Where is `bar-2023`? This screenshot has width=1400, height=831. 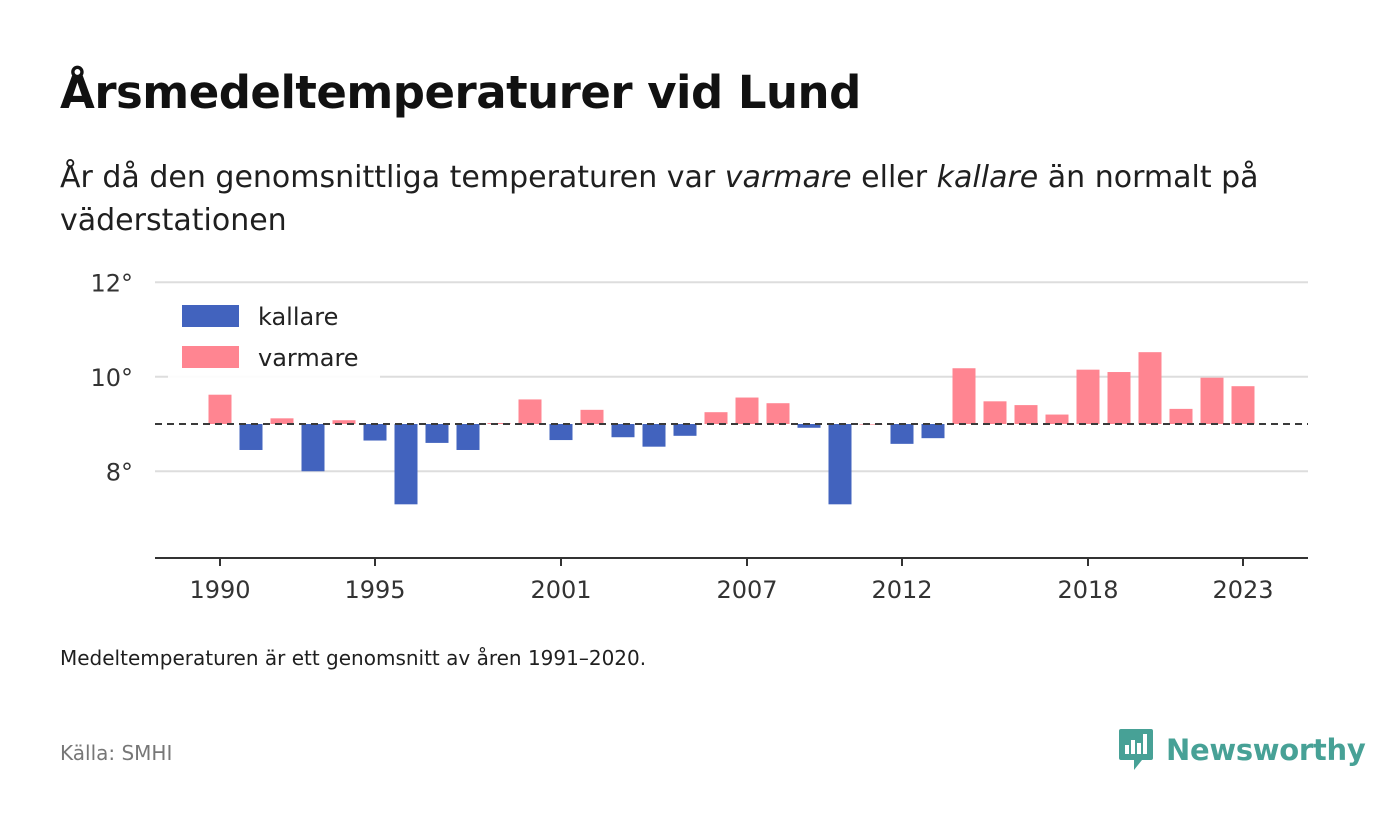 bar-2023 is located at coordinates (1243, 405).